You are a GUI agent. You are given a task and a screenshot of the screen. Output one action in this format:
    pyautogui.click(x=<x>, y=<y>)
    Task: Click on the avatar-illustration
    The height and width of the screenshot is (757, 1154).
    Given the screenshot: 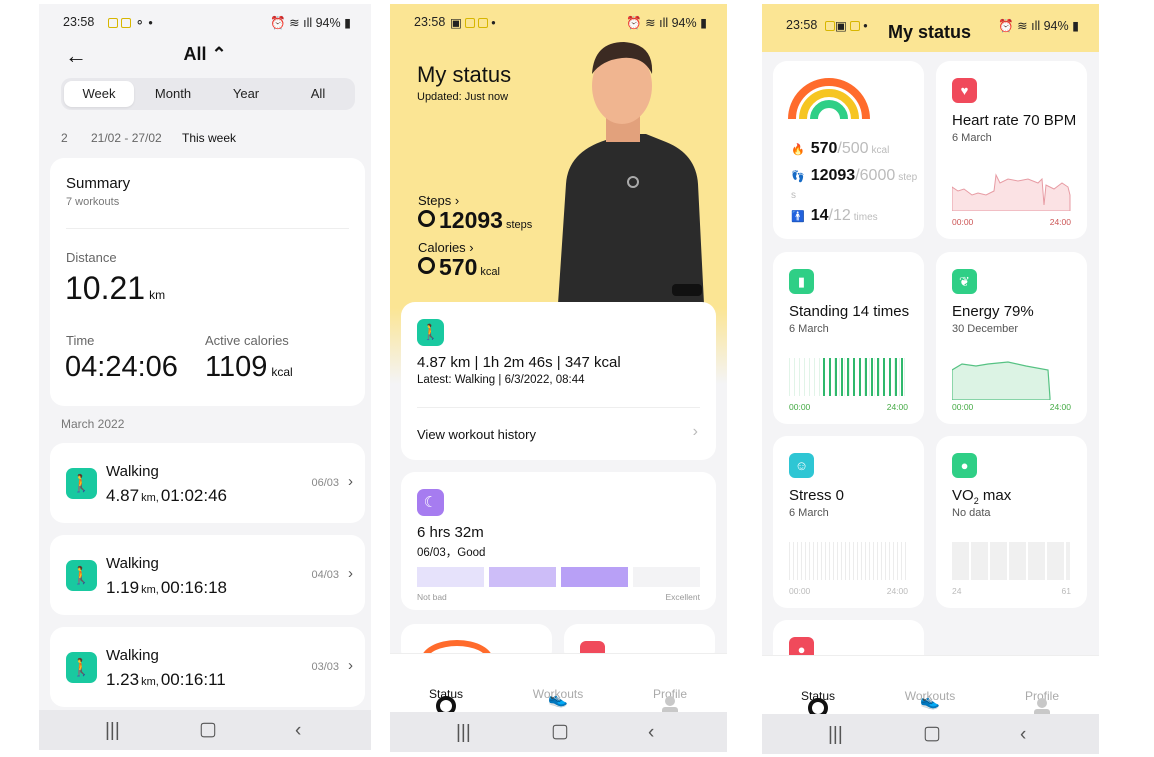 What is the action you would take?
    pyautogui.click(x=631, y=173)
    